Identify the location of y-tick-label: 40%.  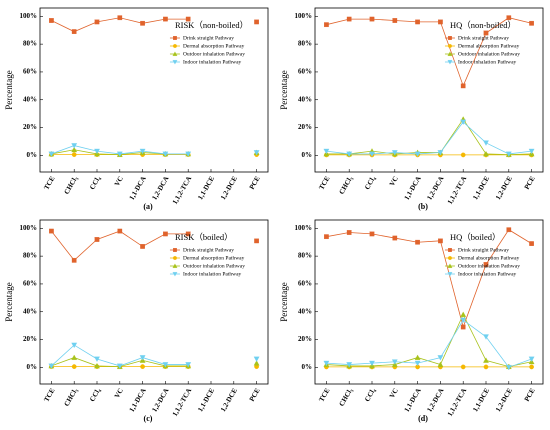
(30, 99).